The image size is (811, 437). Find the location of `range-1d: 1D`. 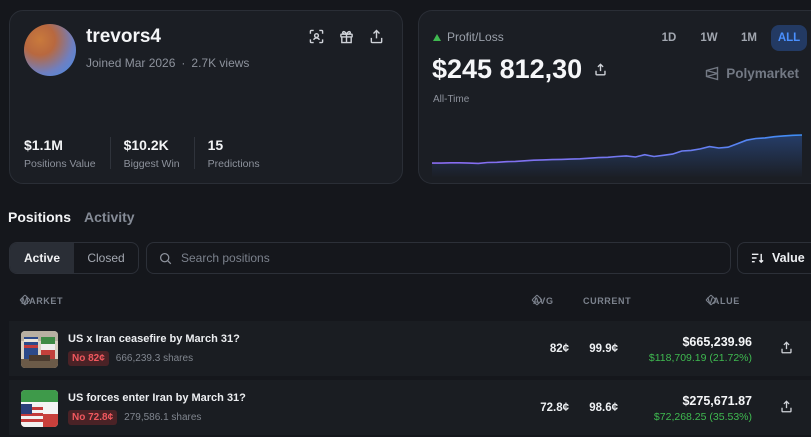

range-1d: 1D is located at coordinates (669, 38).